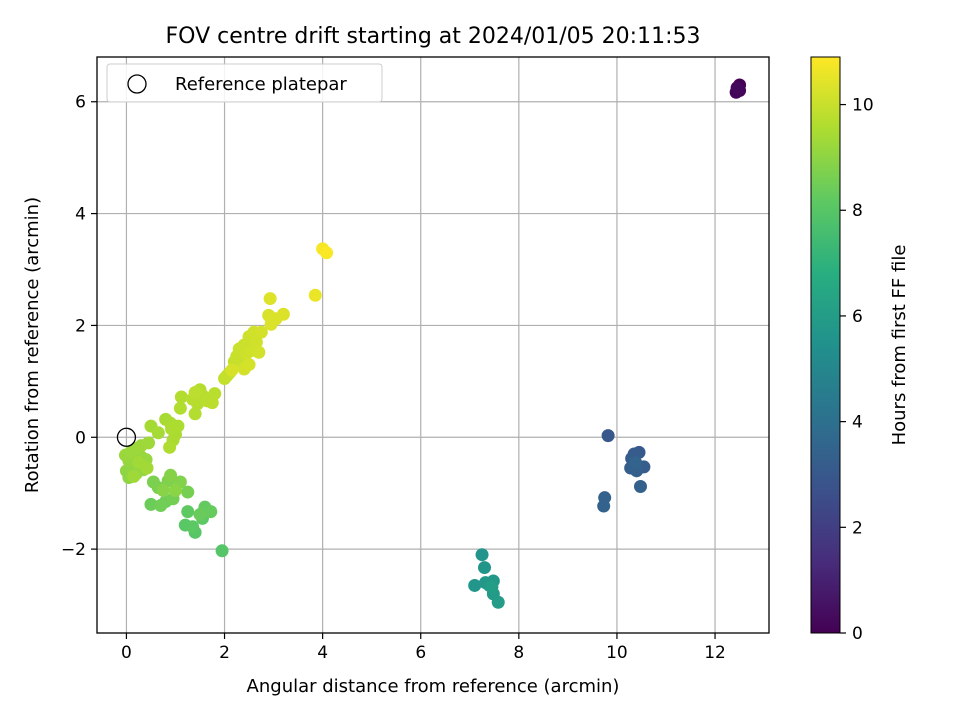 The width and height of the screenshot is (960, 720). What do you see at coordinates (261, 84) in the screenshot?
I see `legend-entry-label: Reference platepar` at bounding box center [261, 84].